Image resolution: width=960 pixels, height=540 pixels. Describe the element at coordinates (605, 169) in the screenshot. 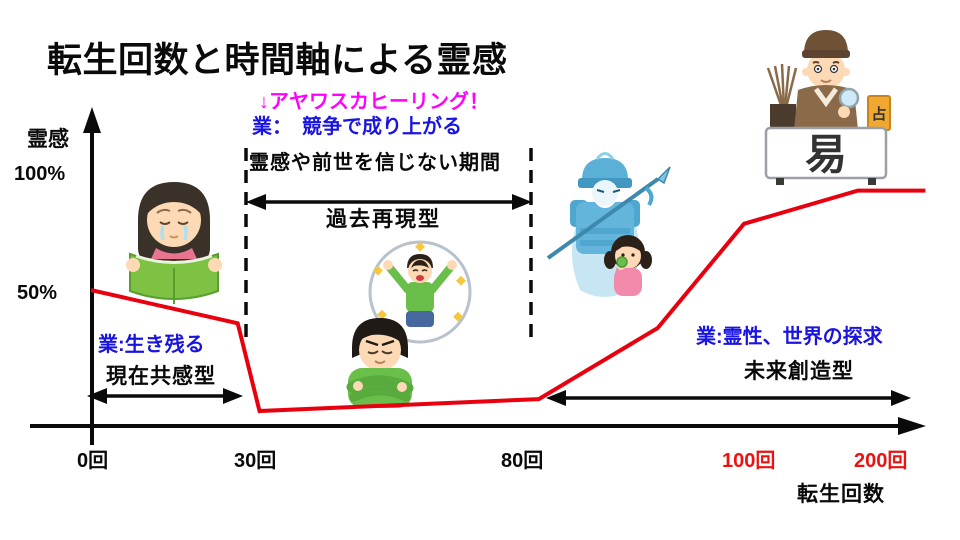

I see `kabuto-helmet` at that location.